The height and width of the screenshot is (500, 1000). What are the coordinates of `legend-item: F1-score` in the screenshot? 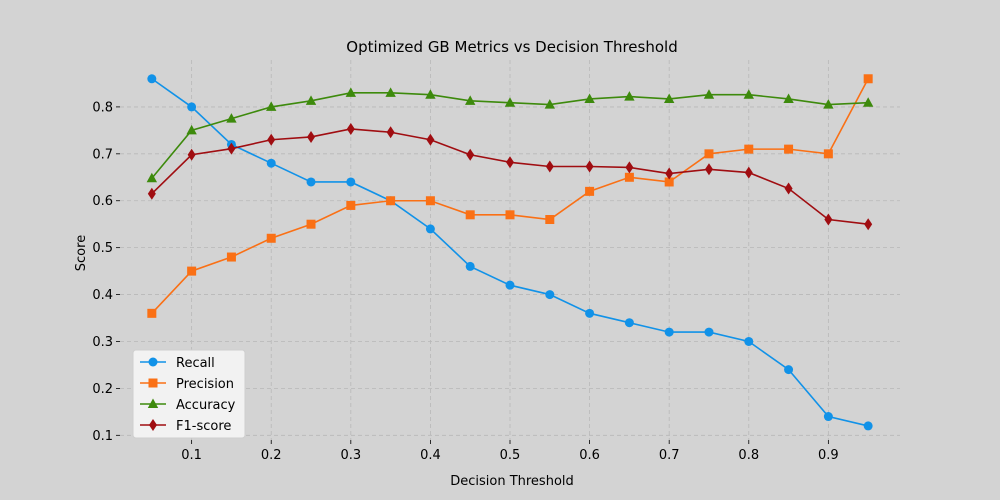 It's located at (185, 426).